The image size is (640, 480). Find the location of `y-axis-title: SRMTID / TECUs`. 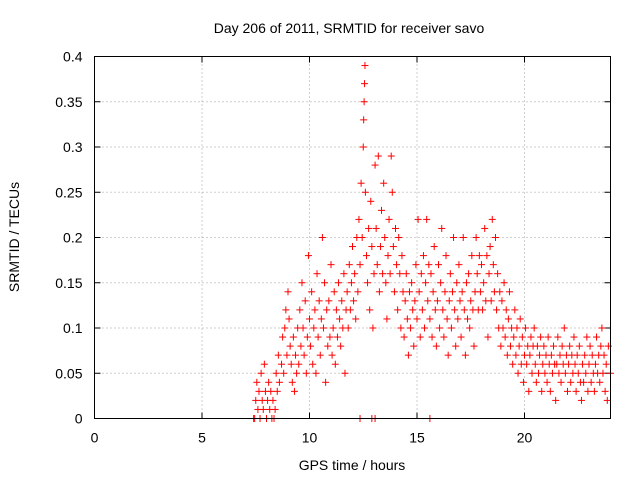

y-axis-title: SRMTID / TECUs is located at coordinates (14, 237).